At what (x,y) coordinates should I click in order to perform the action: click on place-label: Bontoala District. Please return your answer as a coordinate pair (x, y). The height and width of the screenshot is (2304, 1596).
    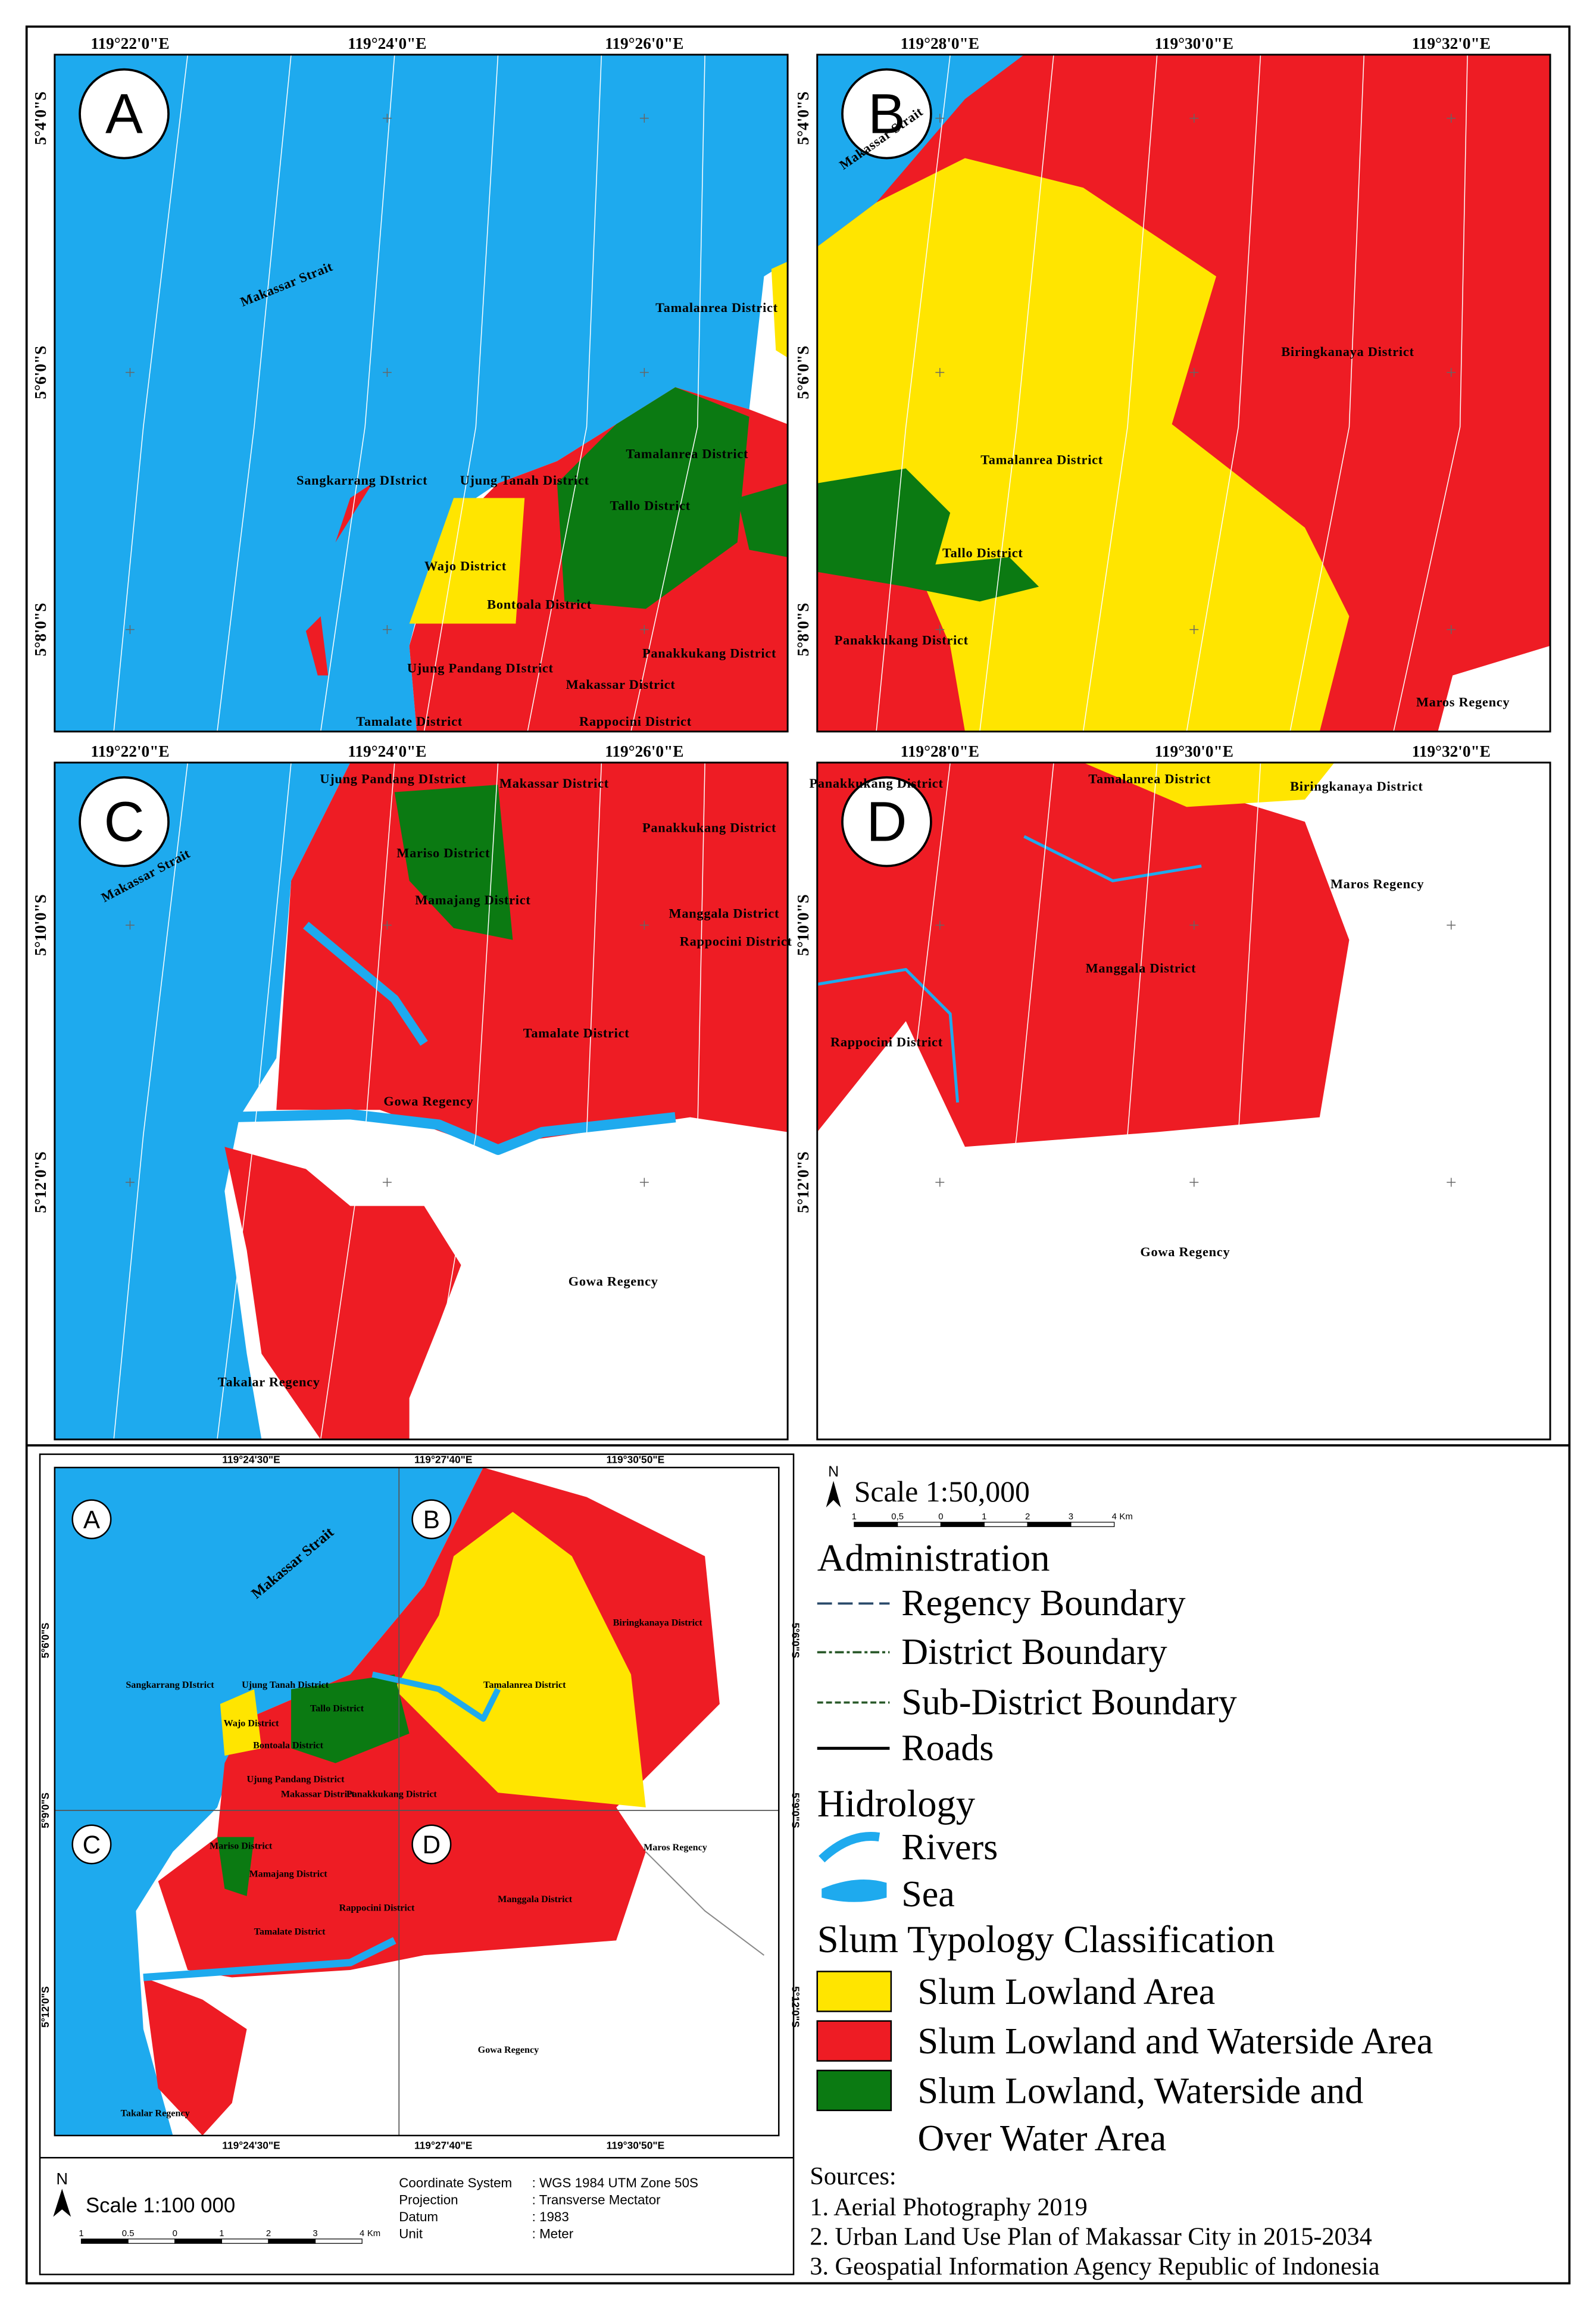
    Looking at the image, I should click on (288, 1746).